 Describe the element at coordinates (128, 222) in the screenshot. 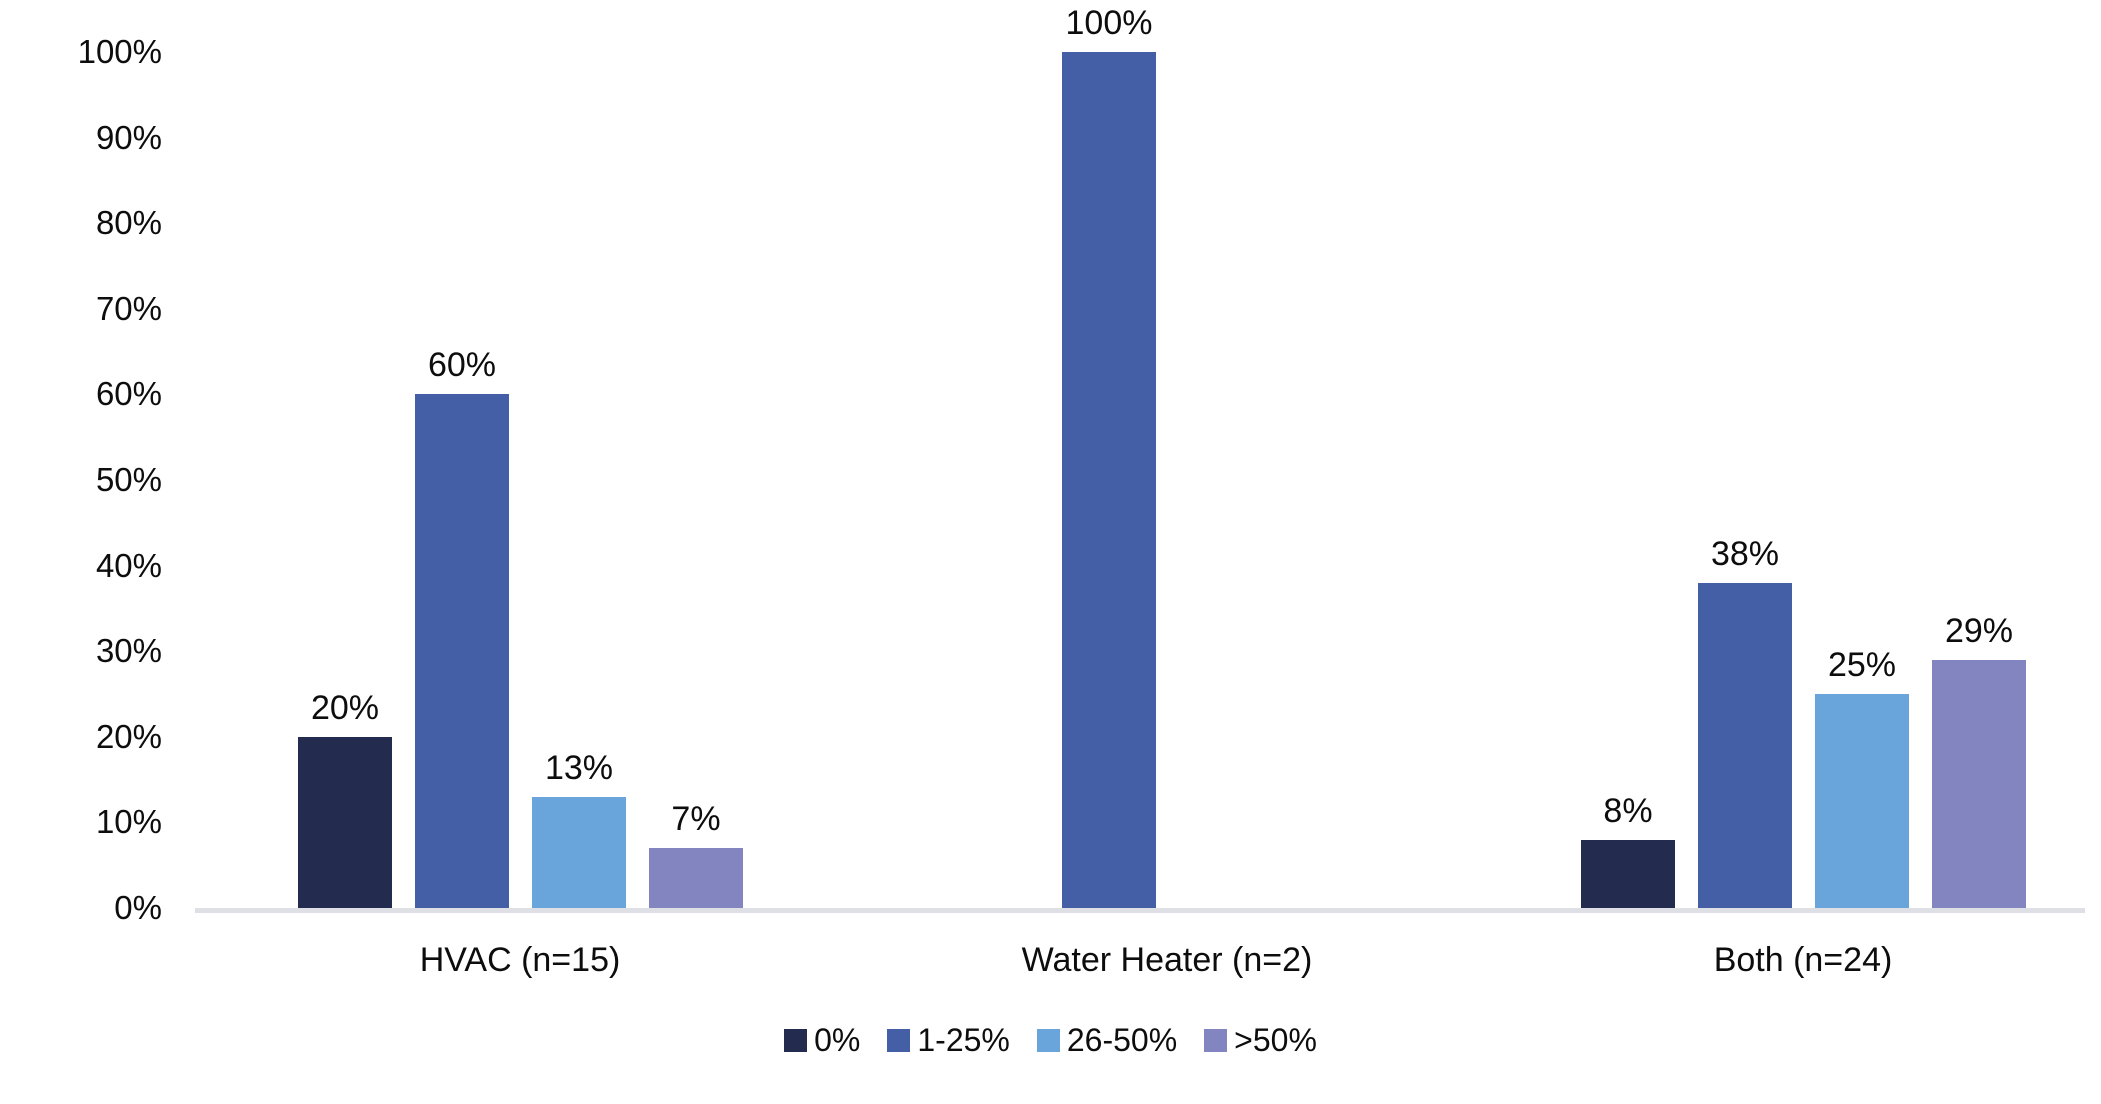

I see `y-axis-tick-label-80: 80%` at that location.